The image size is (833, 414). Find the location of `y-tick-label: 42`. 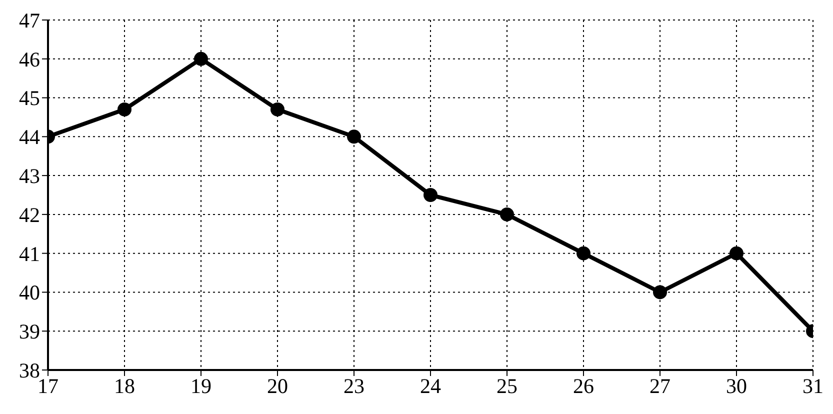

y-tick-label: 42 is located at coordinates (29, 214).